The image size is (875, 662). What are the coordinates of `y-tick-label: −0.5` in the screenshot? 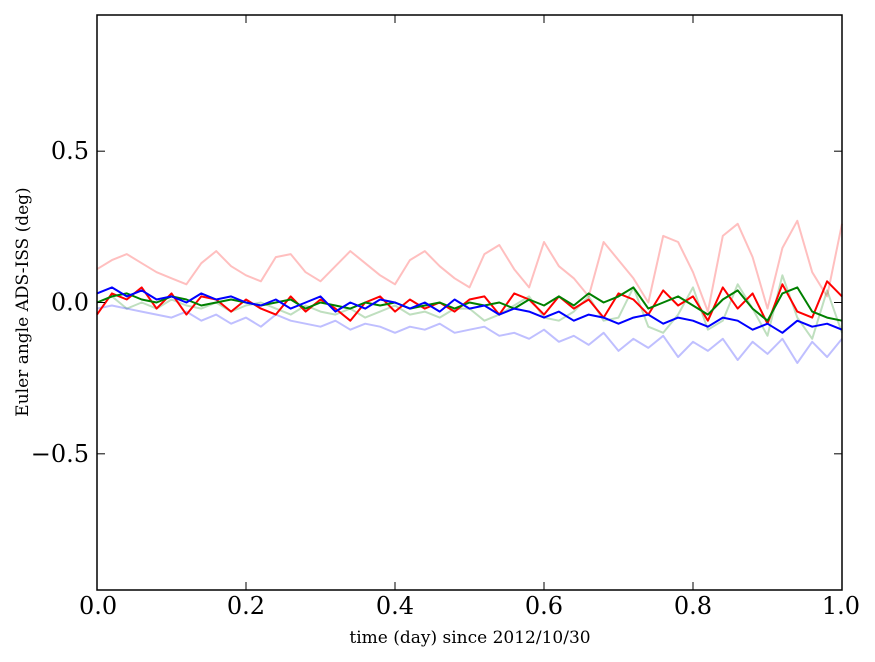 It's located at (60, 454).